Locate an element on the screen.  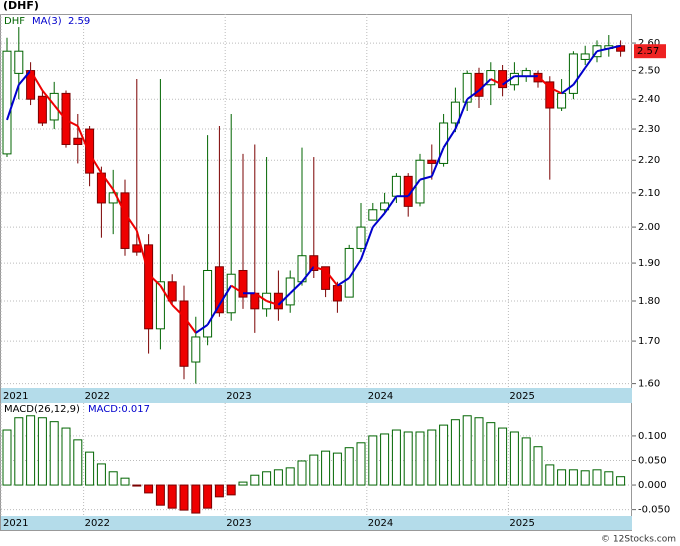
y-tick-label: 0.100 is located at coordinates (652, 436).